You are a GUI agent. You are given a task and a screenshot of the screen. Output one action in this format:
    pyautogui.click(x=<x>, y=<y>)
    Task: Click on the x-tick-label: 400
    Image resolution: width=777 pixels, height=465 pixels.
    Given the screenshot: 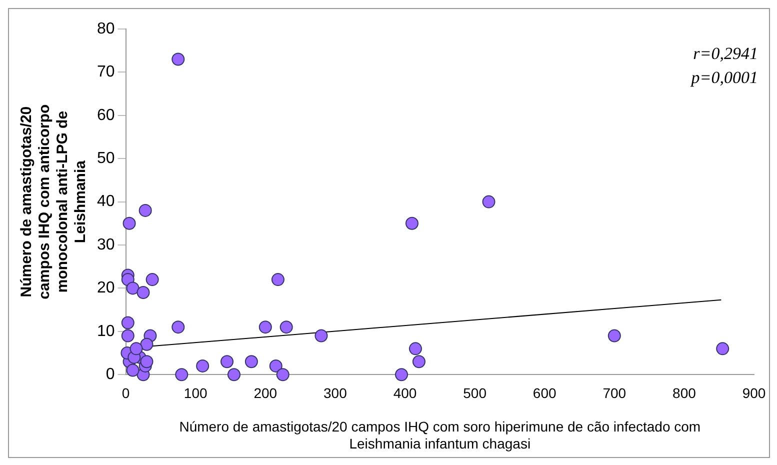 What is the action you would take?
    pyautogui.click(x=405, y=392)
    